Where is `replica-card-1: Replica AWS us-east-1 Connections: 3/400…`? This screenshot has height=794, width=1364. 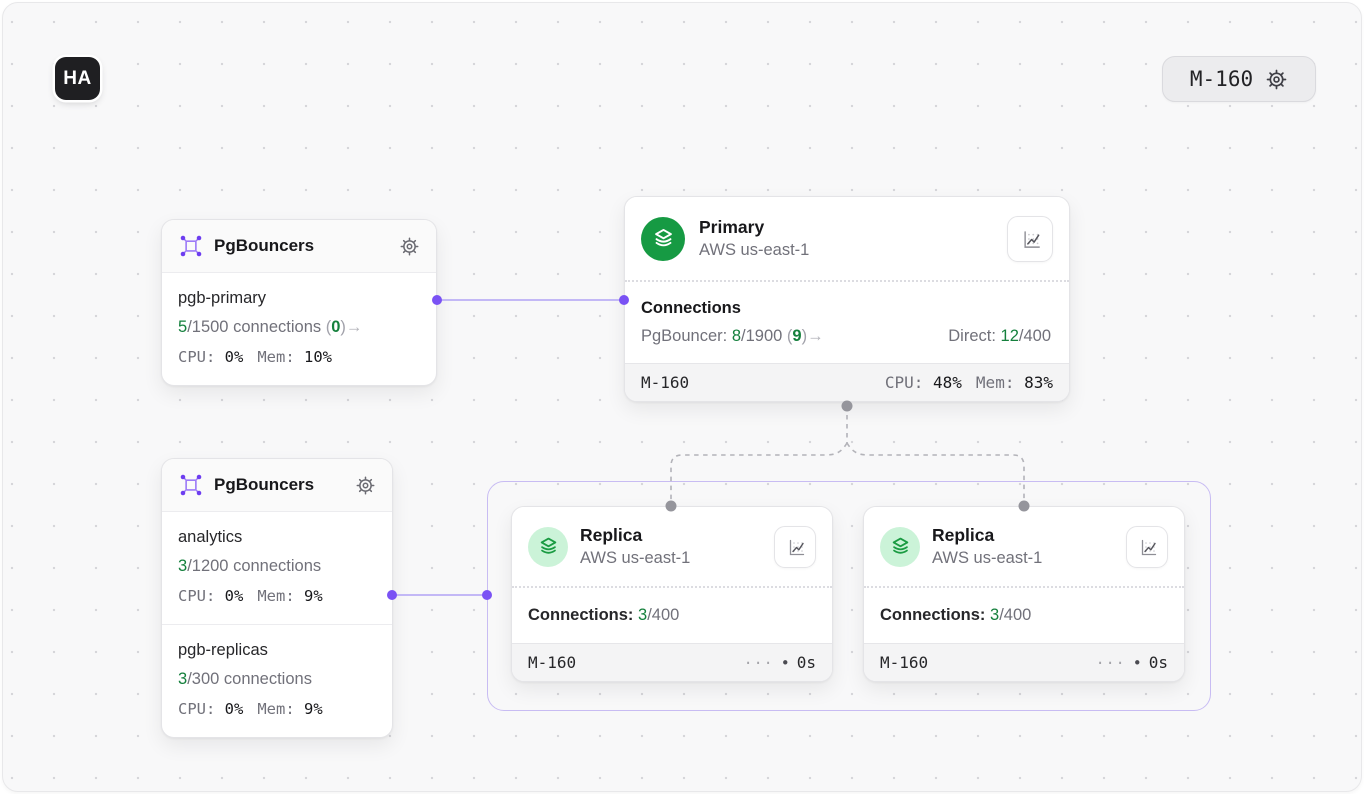
replica-card-1: Replica AWS us-east-1 Connections: 3/400… is located at coordinates (672, 594).